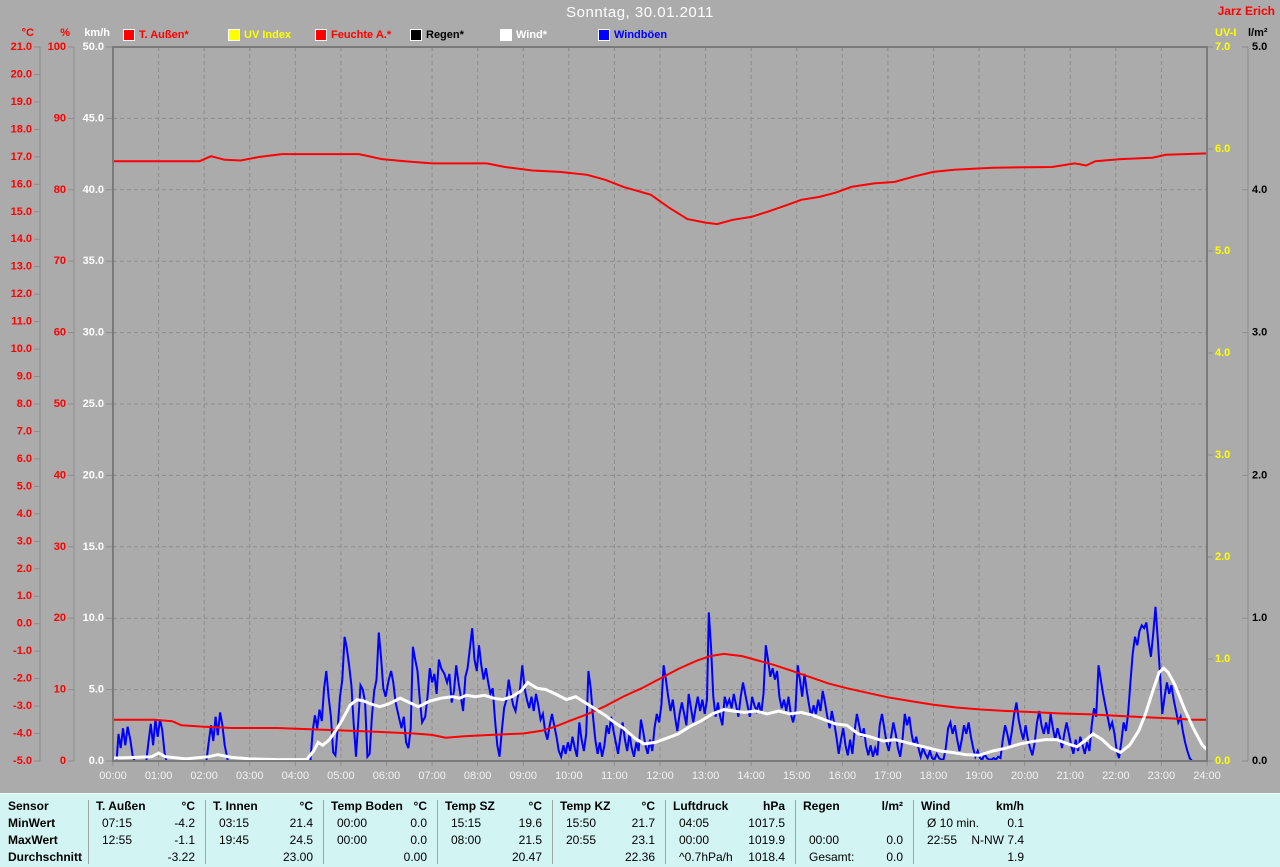  I want to click on col-header-temp-sz: Temp SZ, so click(470, 806).